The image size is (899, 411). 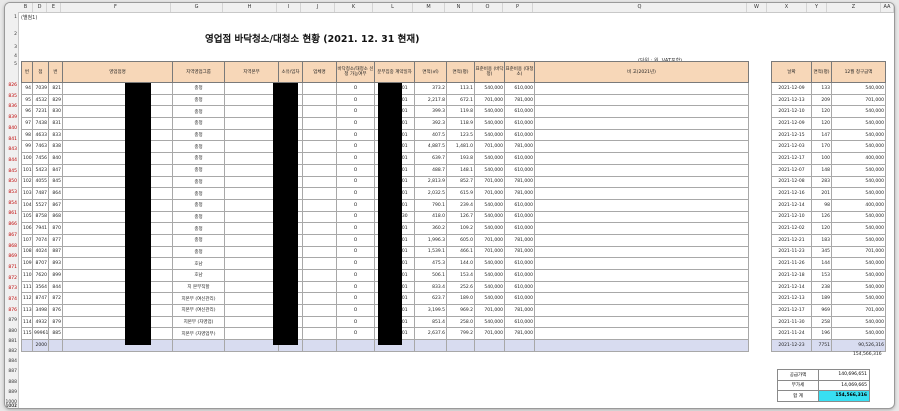 What do you see at coordinates (430, 240) in the screenshot?
I see `table-cell: 1,996.3` at bounding box center [430, 240].